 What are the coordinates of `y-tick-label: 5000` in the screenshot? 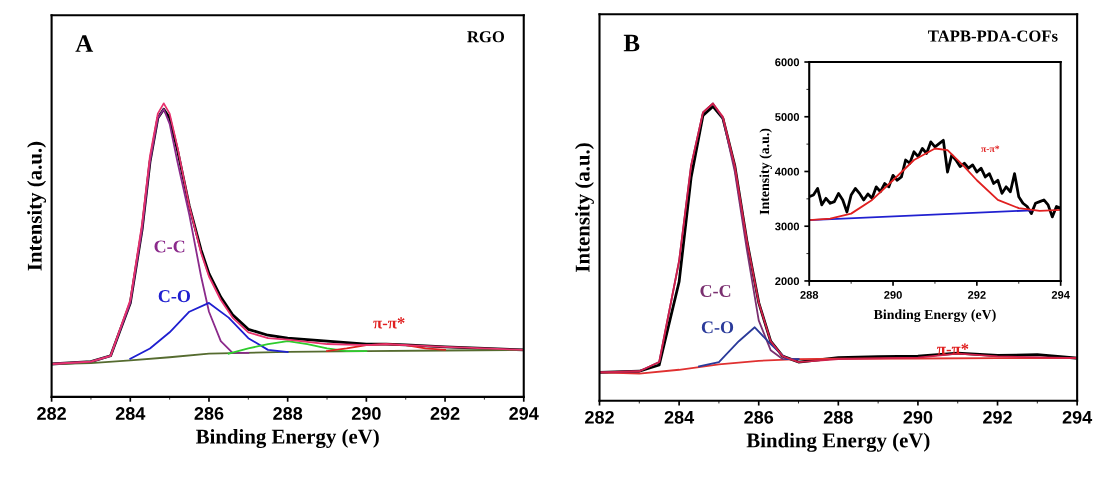 It's located at (787, 117).